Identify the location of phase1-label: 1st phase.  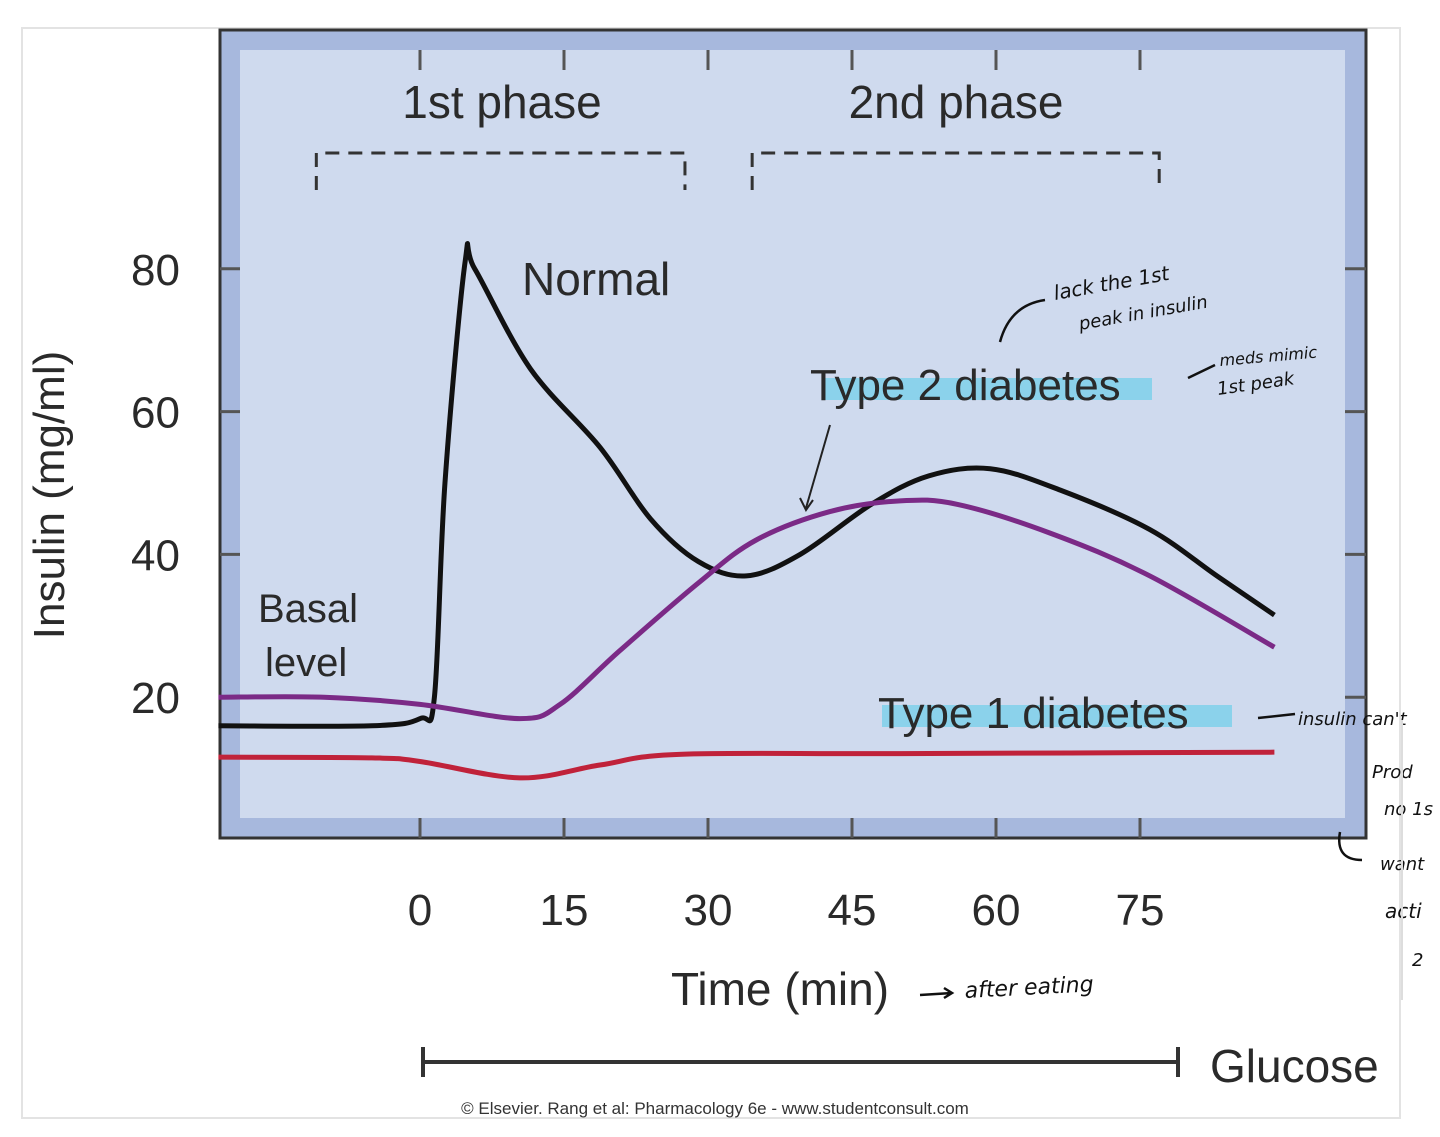
(501, 102).